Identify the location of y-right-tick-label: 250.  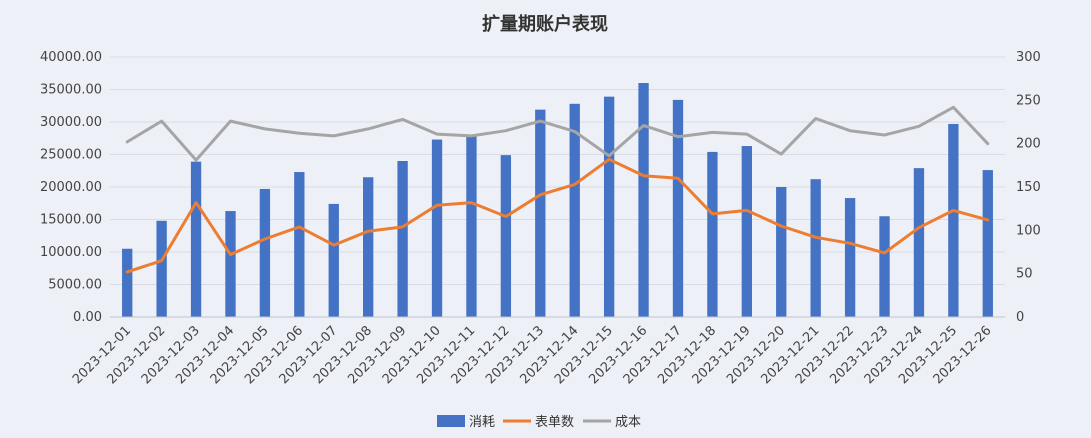
(1028, 100).